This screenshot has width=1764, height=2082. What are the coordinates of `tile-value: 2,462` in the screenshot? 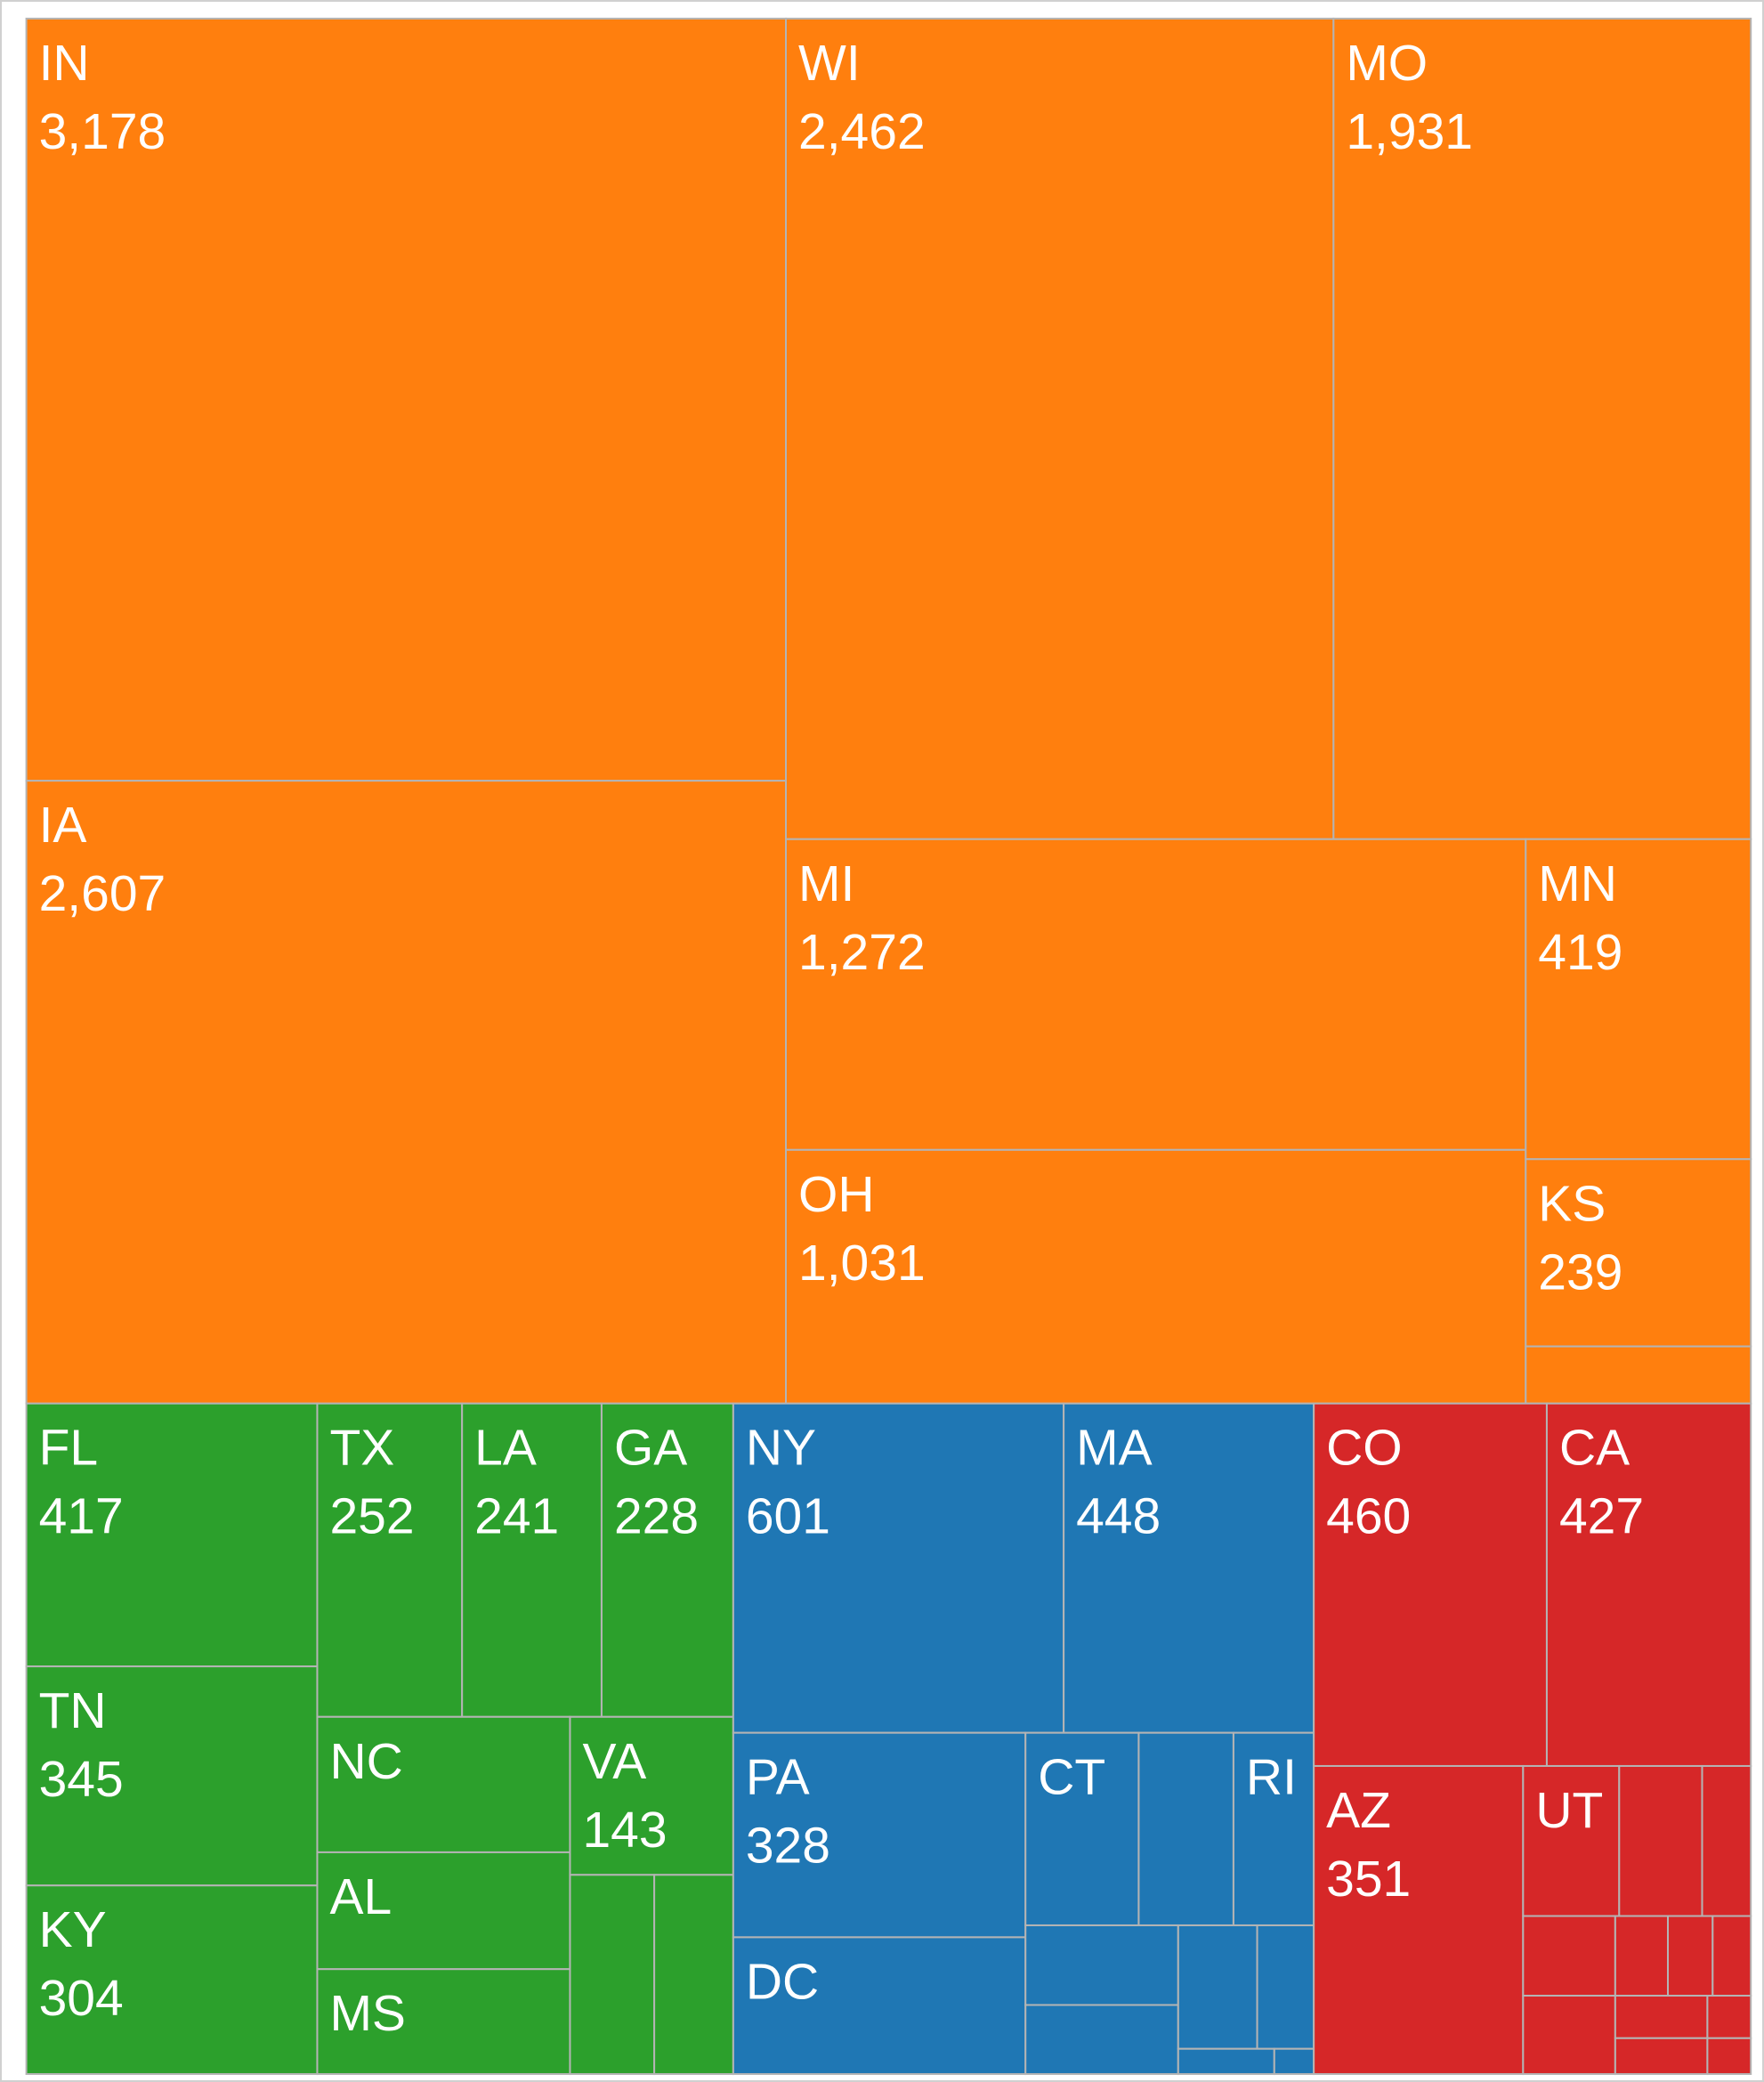 It's located at (862, 131).